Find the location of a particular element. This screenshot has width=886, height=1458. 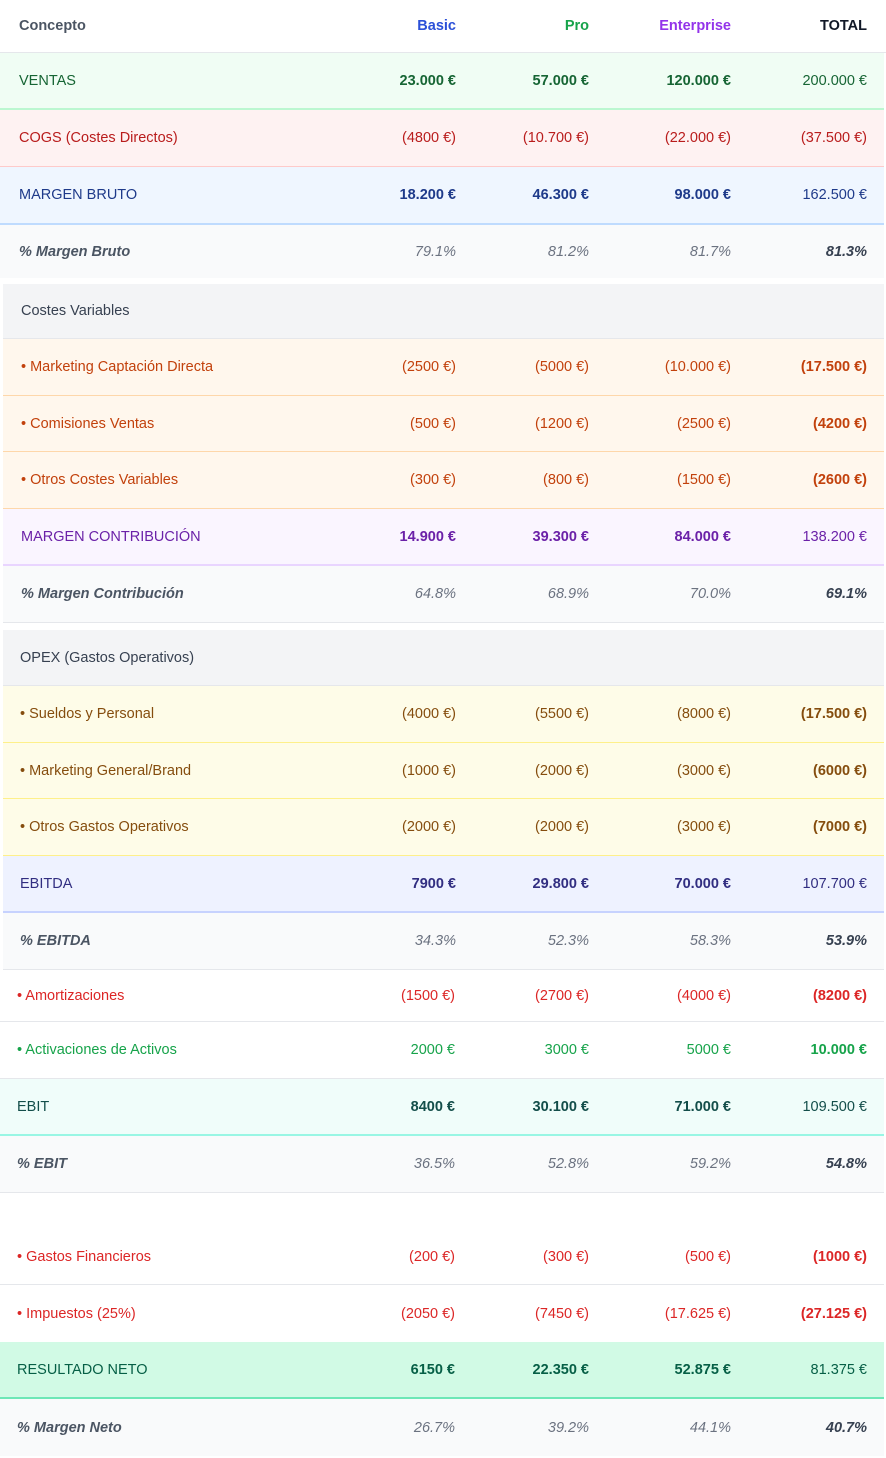

cell-enterprise: 5000 € is located at coordinates (708, 1050).